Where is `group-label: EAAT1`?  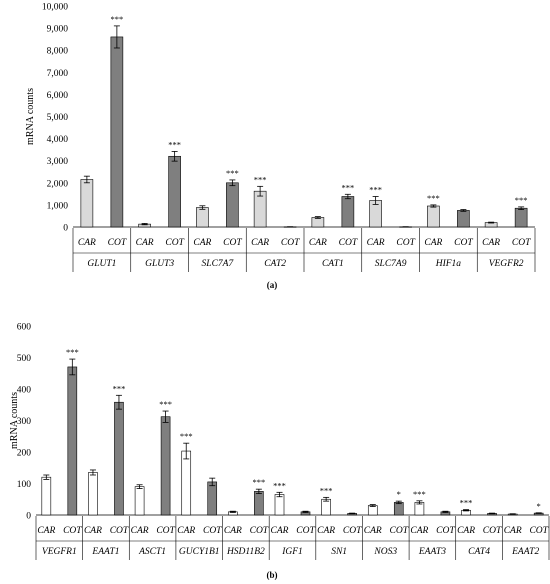
group-label: EAAT1 is located at coordinates (105, 552).